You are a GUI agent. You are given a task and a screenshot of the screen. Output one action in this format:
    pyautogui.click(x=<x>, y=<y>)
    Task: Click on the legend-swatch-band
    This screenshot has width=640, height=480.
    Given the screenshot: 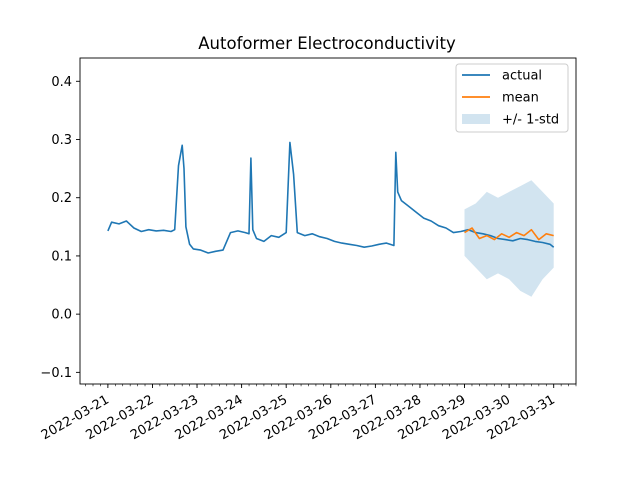 What is the action you would take?
    pyautogui.click(x=476, y=119)
    